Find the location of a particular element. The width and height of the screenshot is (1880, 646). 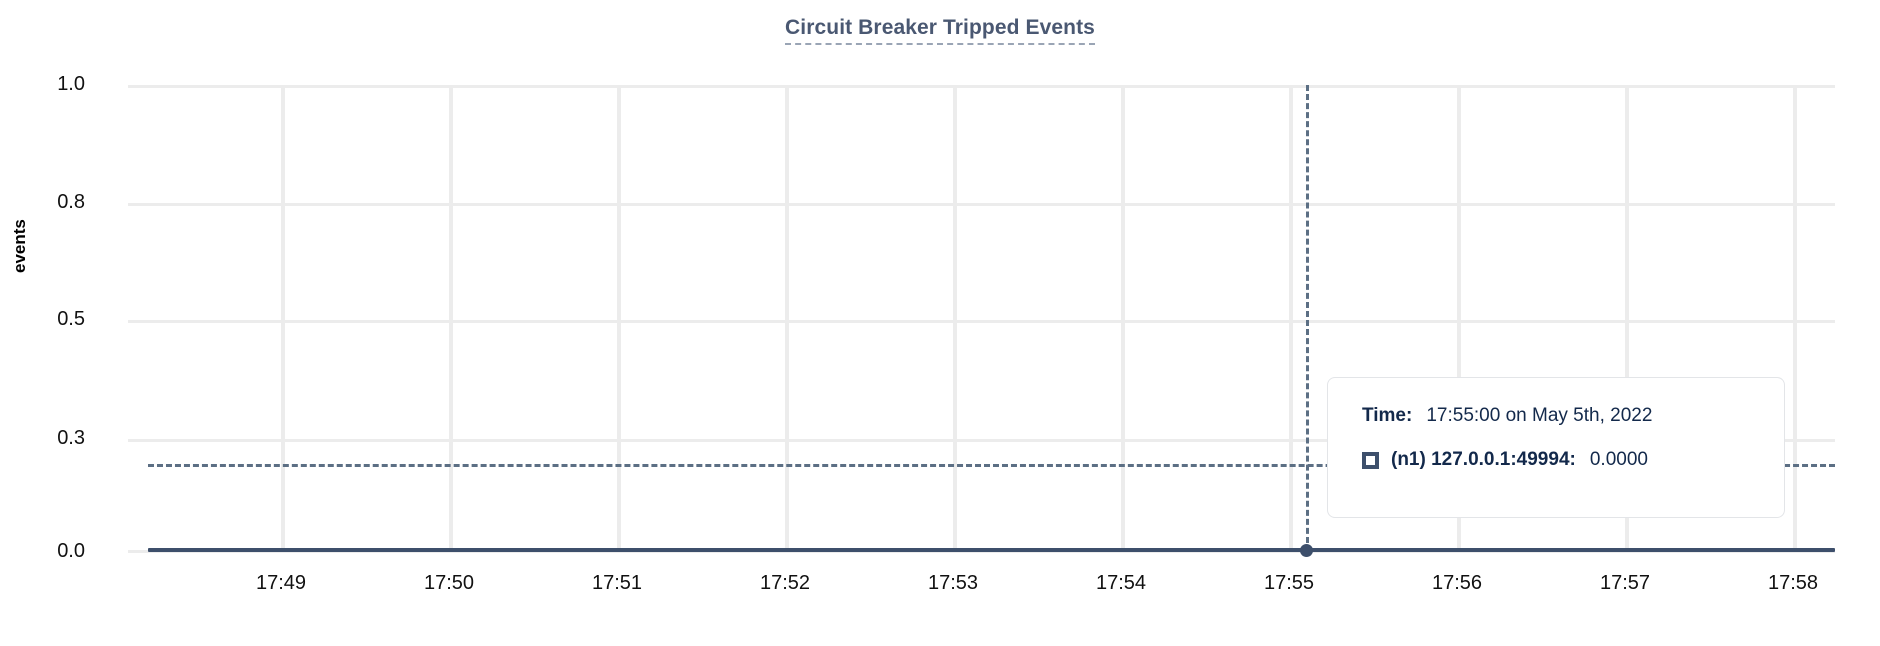

x-tick-label-4: 17:52 is located at coordinates (785, 583).